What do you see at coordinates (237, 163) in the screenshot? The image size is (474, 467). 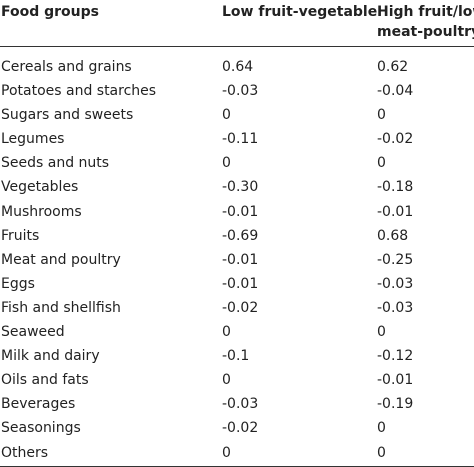 I see `table-row: Seeds and nuts 0 0` at bounding box center [237, 163].